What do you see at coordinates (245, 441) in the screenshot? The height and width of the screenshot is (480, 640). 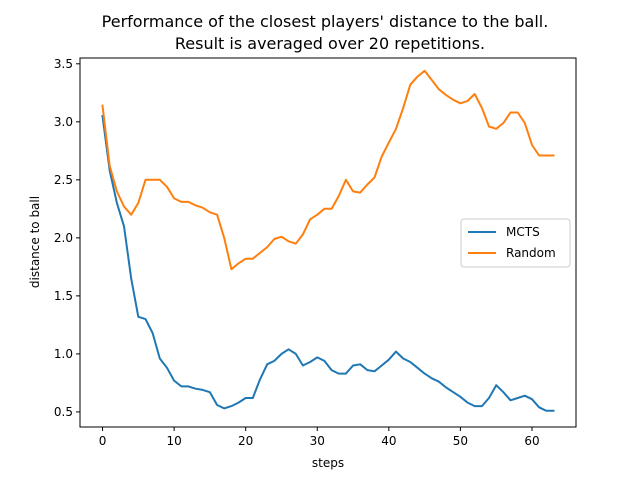 I see `x-tick-label: 20` at bounding box center [245, 441].